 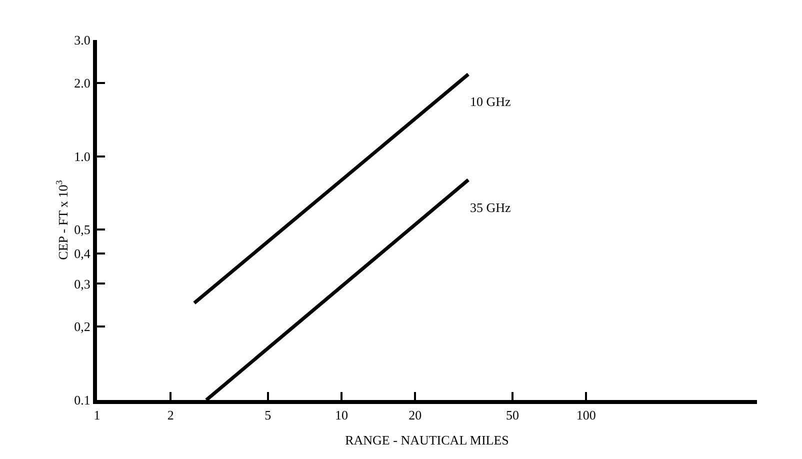 What do you see at coordinates (491, 207) in the screenshot?
I see `series-label: 35 GHz` at bounding box center [491, 207].